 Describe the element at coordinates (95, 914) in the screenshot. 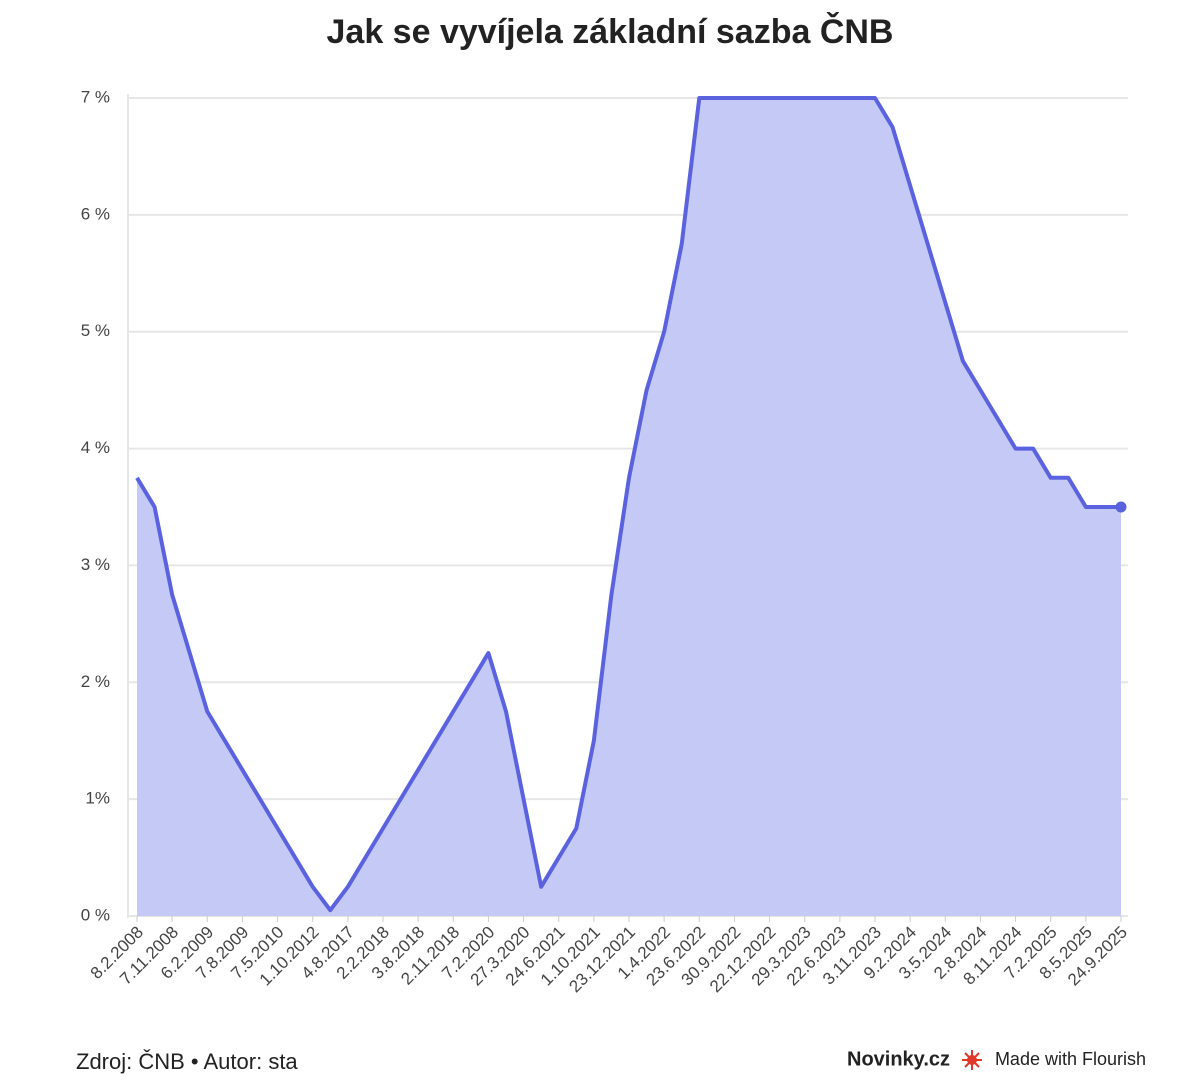

I see `y-tick-label: 0 %` at that location.